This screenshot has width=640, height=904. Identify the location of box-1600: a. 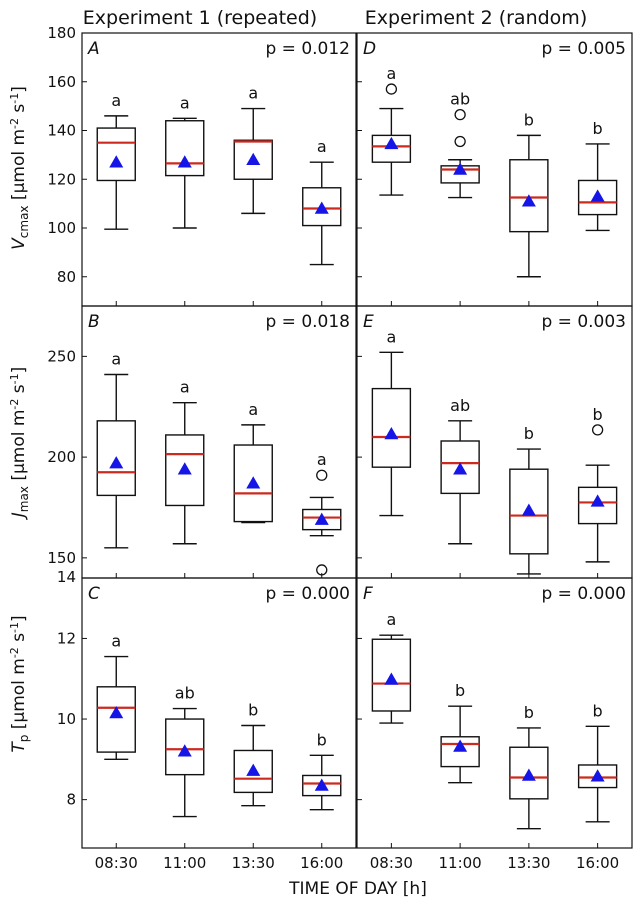
(322, 513).